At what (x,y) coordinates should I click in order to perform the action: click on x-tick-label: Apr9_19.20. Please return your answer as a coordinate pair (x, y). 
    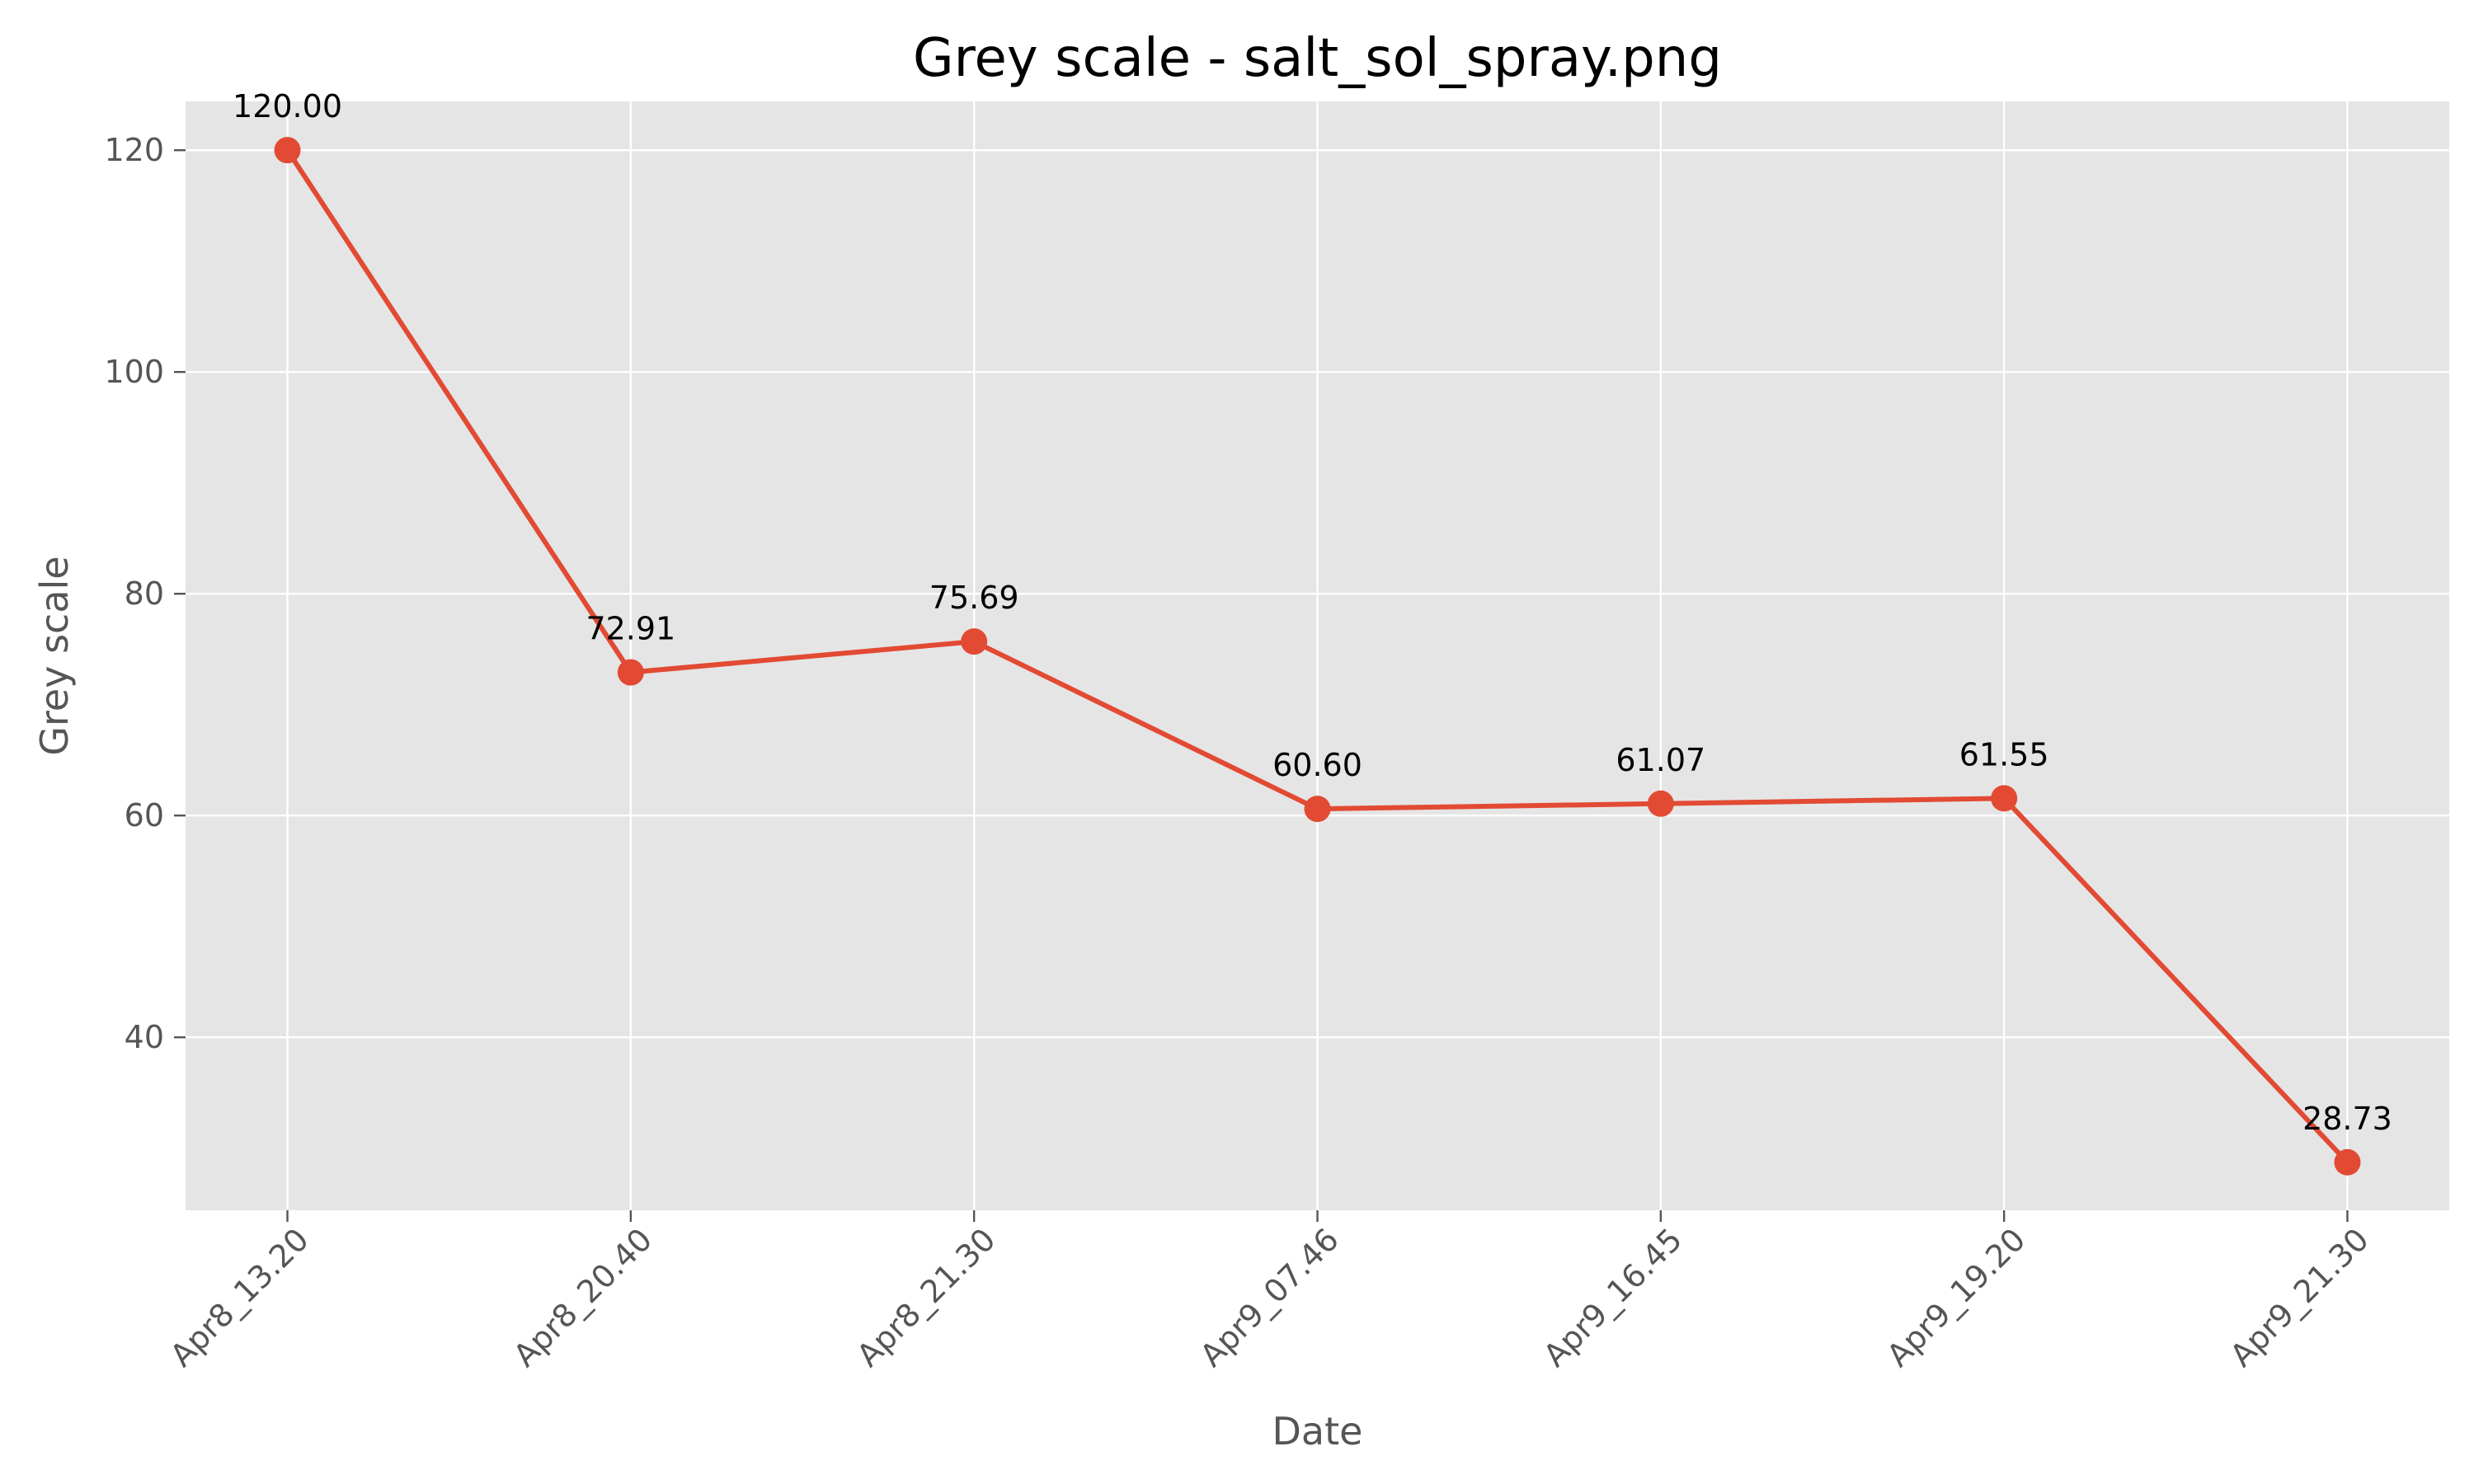
    Looking at the image, I should click on (1955, 1297).